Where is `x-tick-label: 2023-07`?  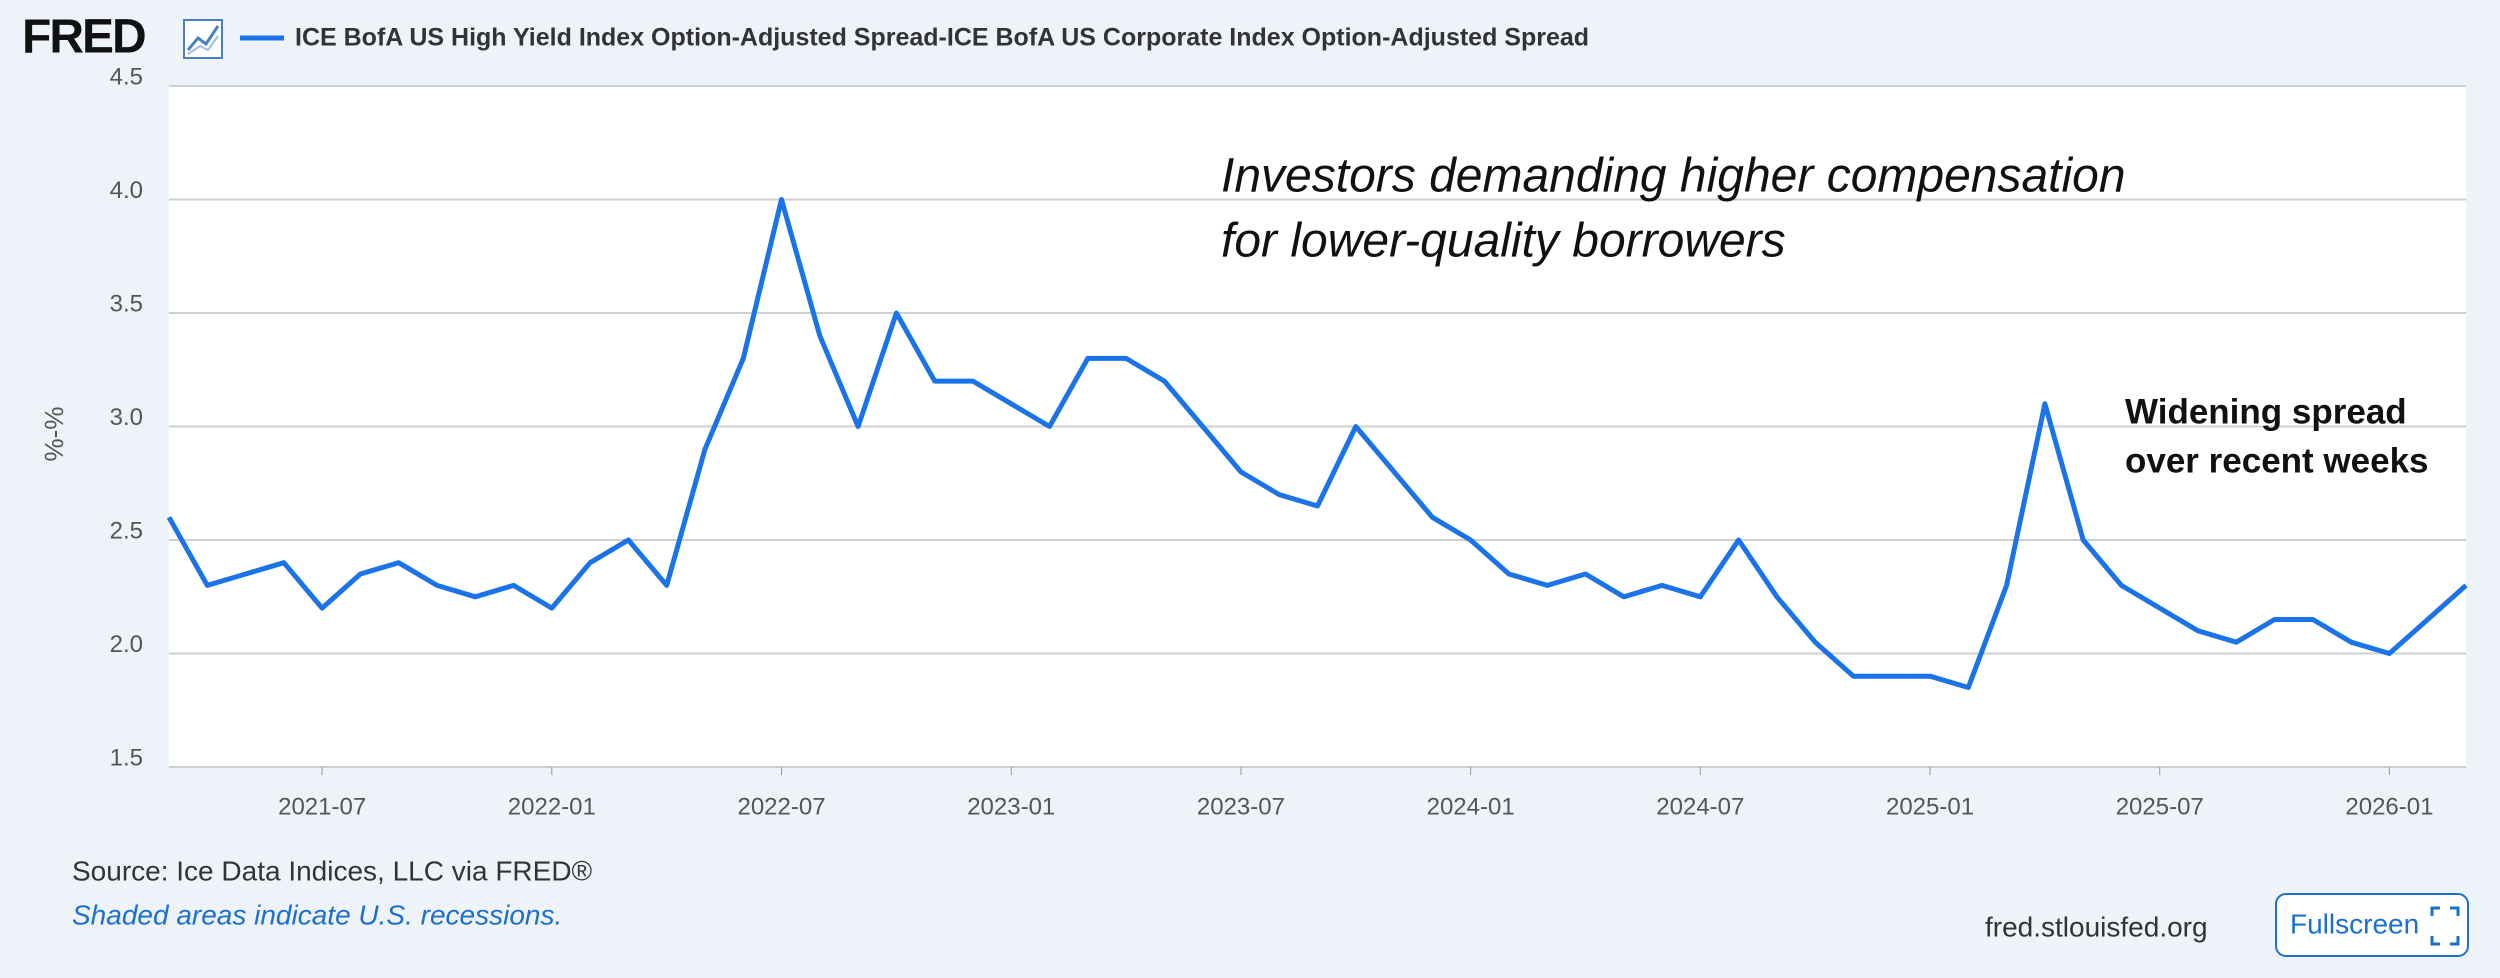
x-tick-label: 2023-07 is located at coordinates (1241, 806).